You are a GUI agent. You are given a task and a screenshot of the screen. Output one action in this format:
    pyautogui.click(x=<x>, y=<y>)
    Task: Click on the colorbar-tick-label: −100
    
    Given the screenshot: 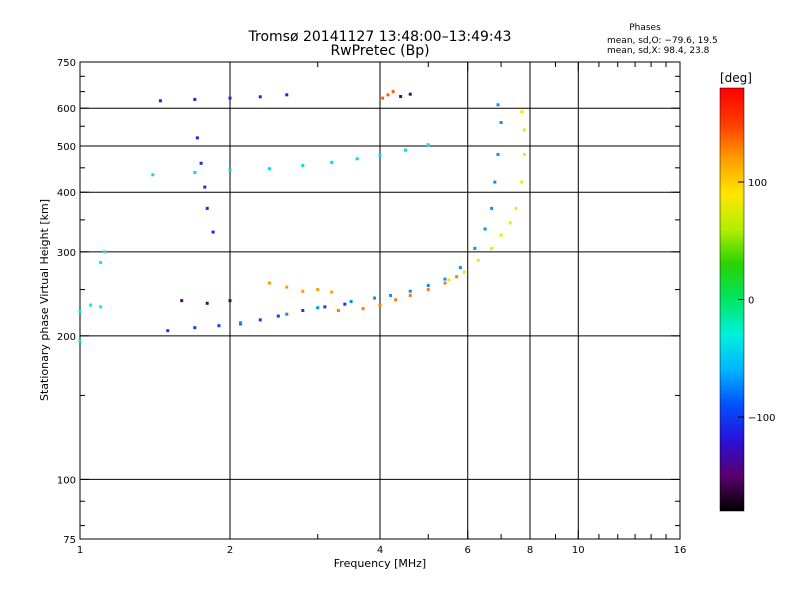 What is the action you would take?
    pyautogui.click(x=761, y=418)
    